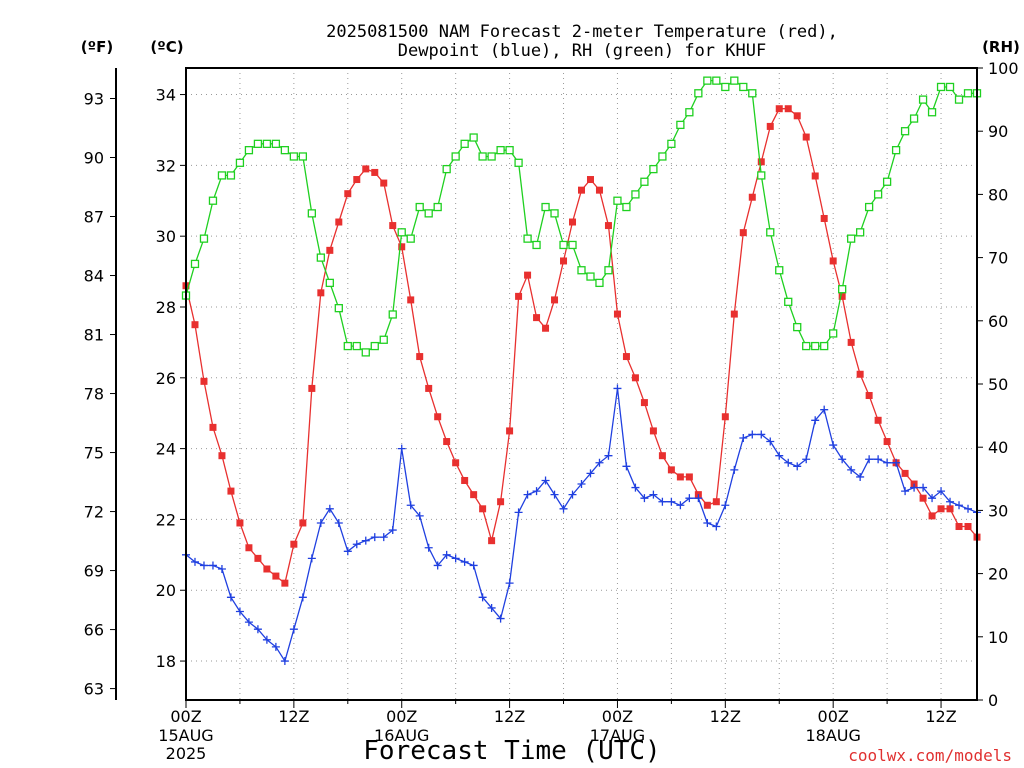 This screenshot has width=1024, height=768. I want to click on rh-tick-label: 30, so click(998, 510).